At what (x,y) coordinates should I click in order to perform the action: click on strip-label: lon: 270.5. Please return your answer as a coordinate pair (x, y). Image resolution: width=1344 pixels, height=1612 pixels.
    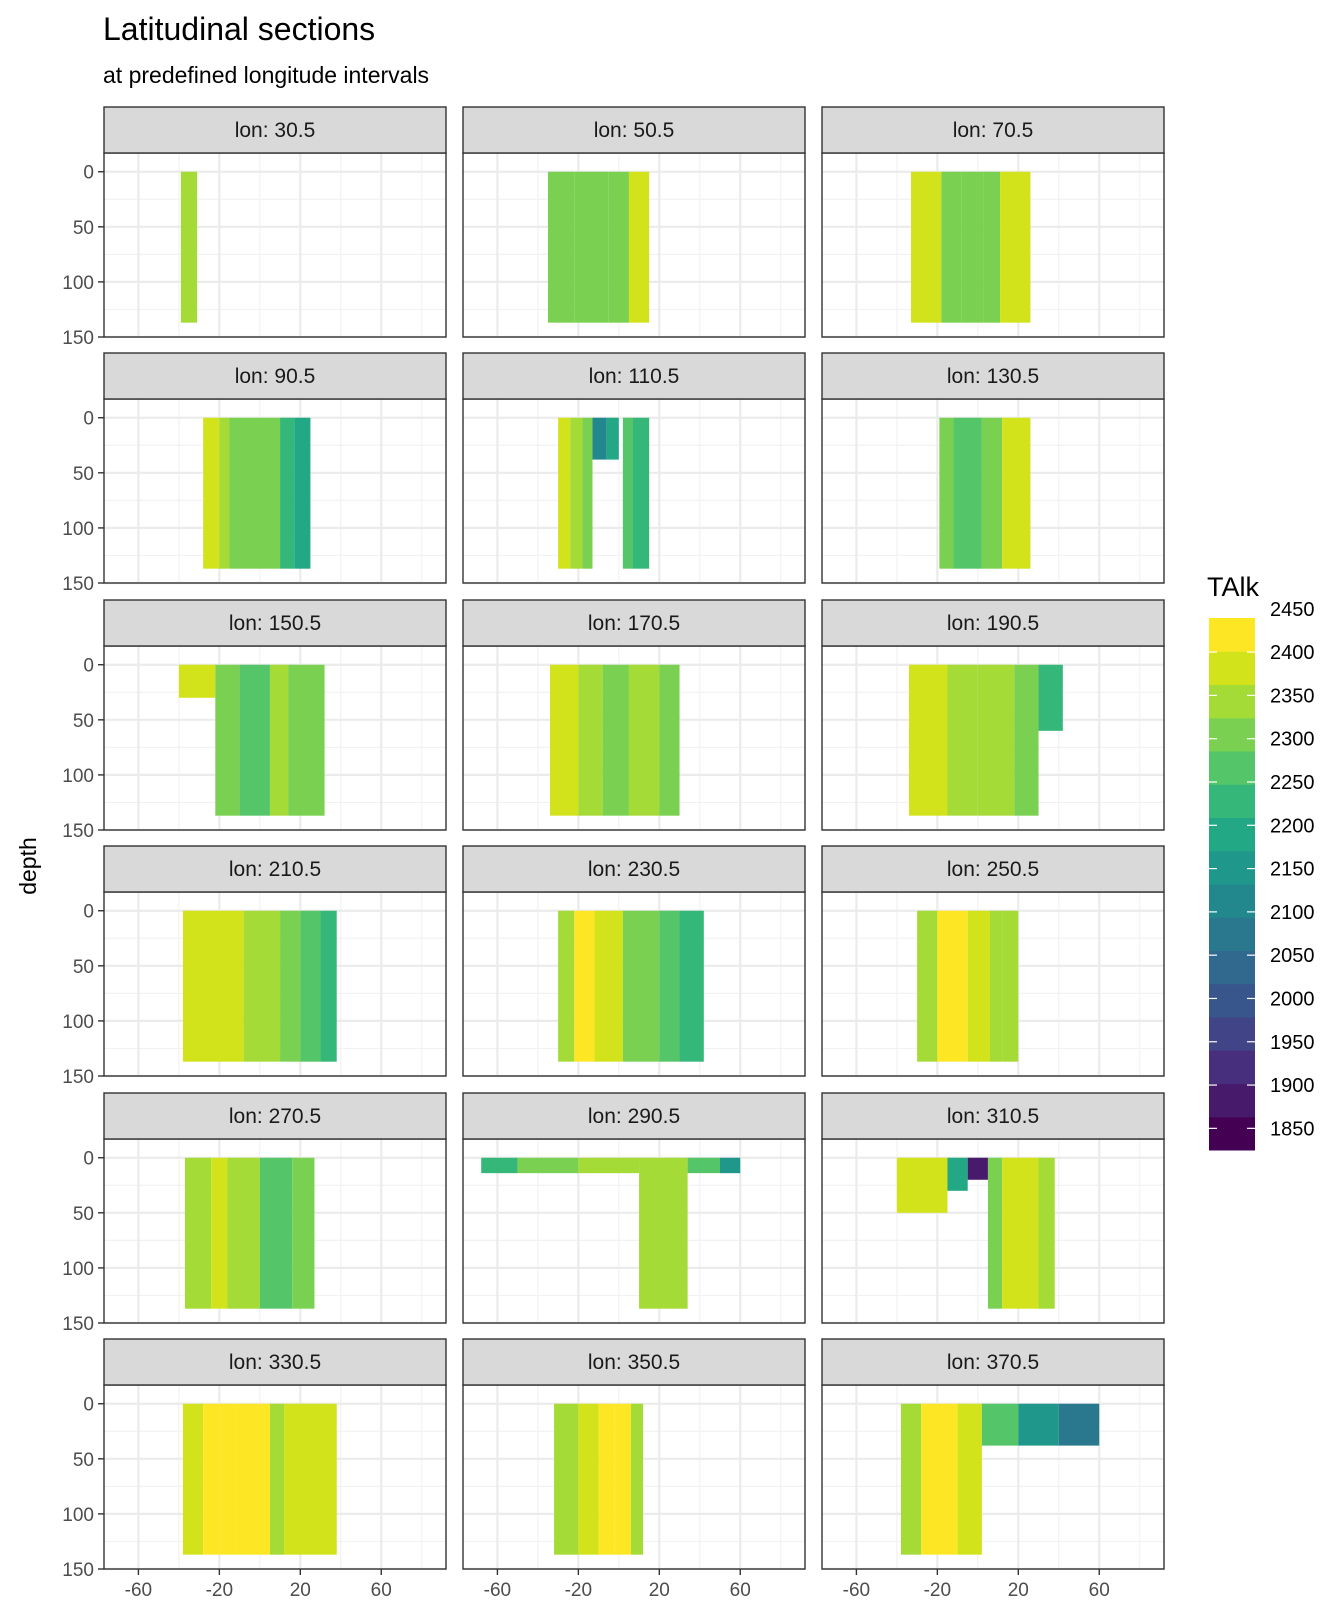
    Looking at the image, I should click on (275, 1116).